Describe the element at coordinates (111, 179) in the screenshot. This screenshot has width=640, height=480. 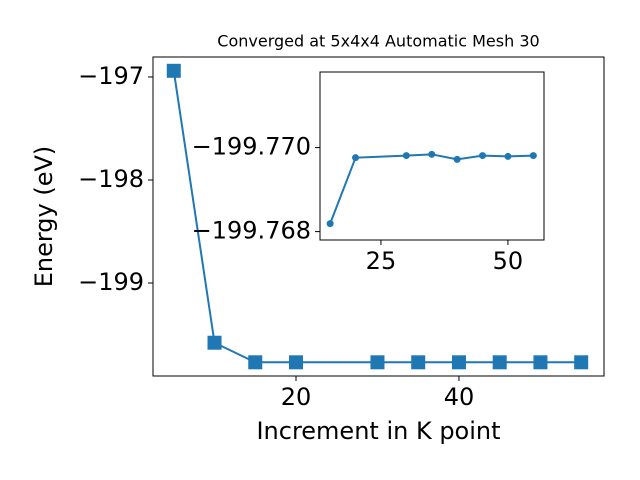
I see `y-tick-label: −198` at that location.